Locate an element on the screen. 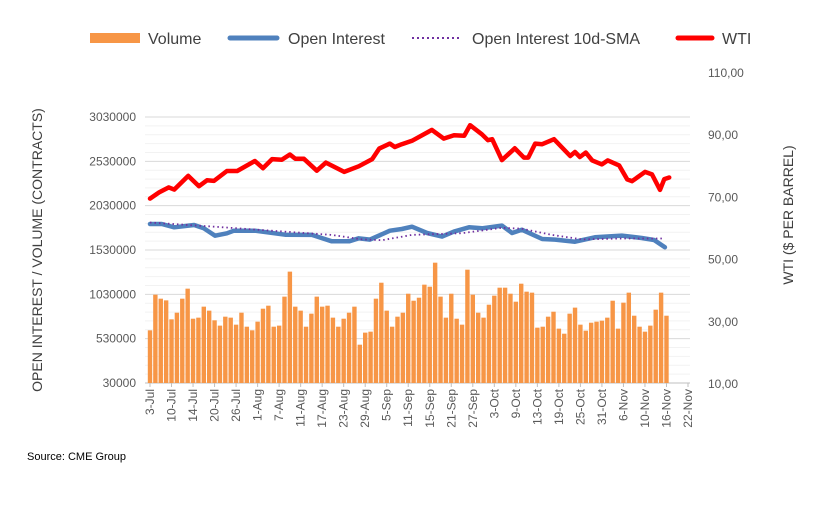 This screenshot has width=821, height=505. x-tick-label: 21-Sep is located at coordinates (451, 408).